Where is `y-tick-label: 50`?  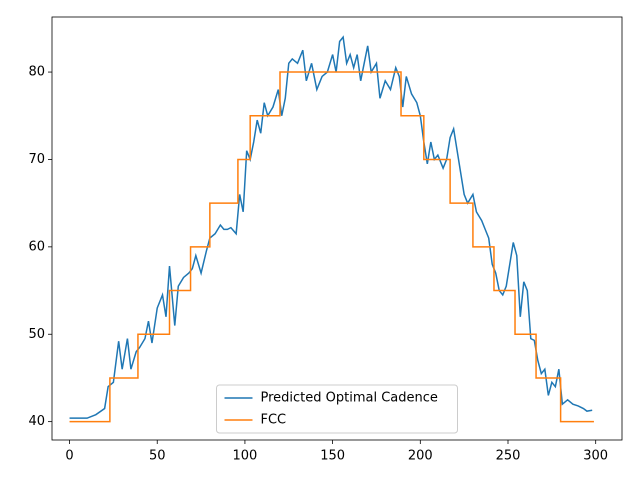 y-tick-label: 50 is located at coordinates (36, 334).